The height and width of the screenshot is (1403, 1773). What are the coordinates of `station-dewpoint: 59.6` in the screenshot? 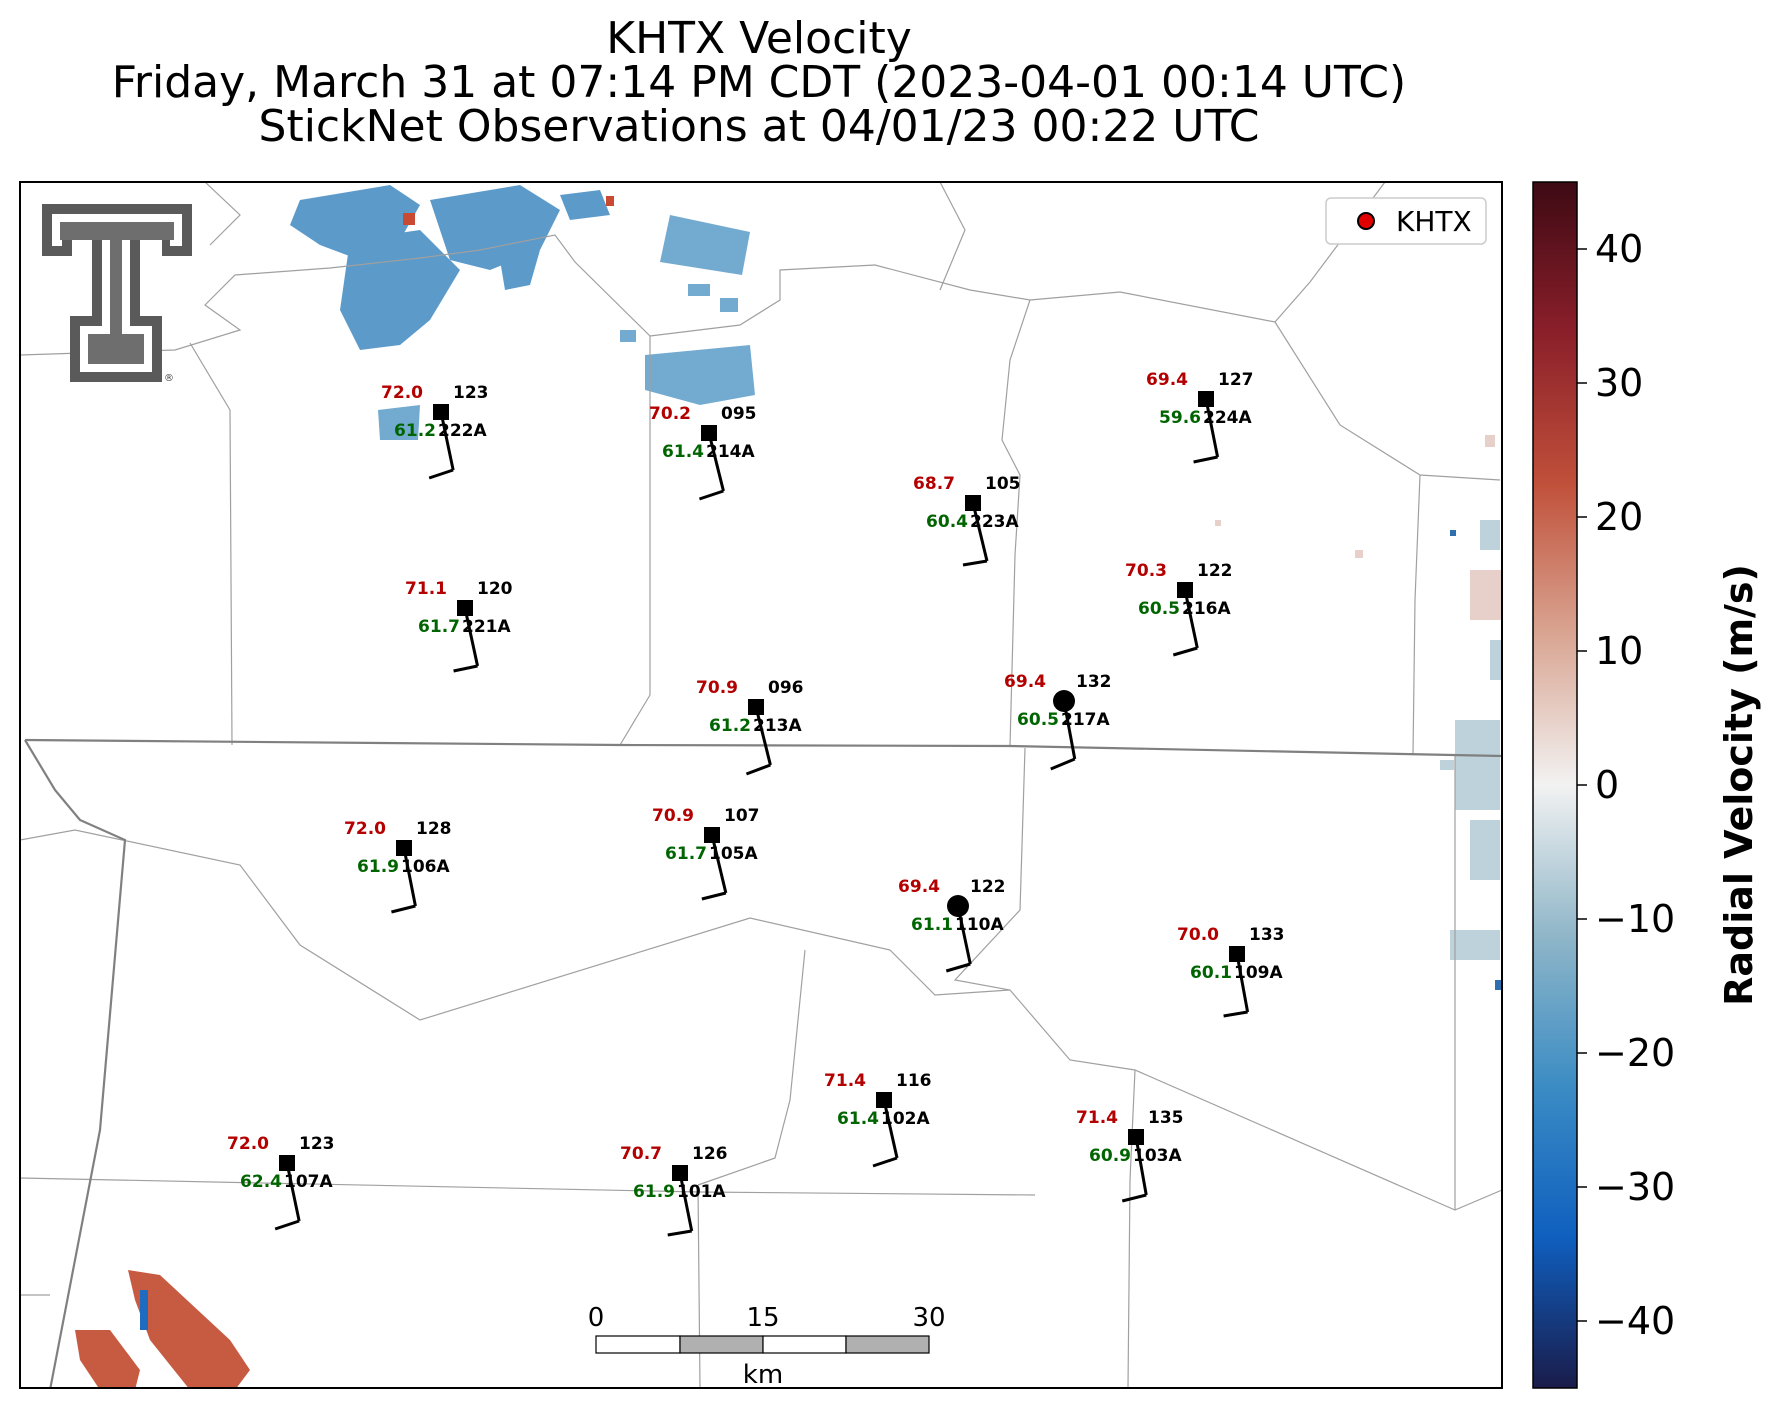 It's located at (1180, 418).